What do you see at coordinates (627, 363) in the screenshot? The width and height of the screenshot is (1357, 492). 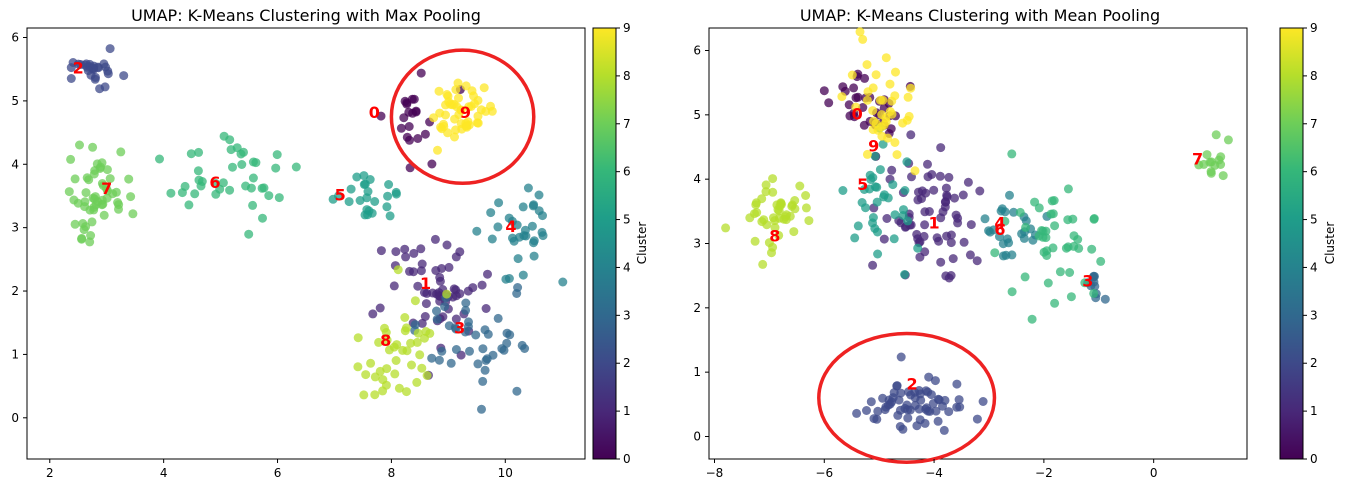 I see `colorbar-tick-label: 2` at bounding box center [627, 363].